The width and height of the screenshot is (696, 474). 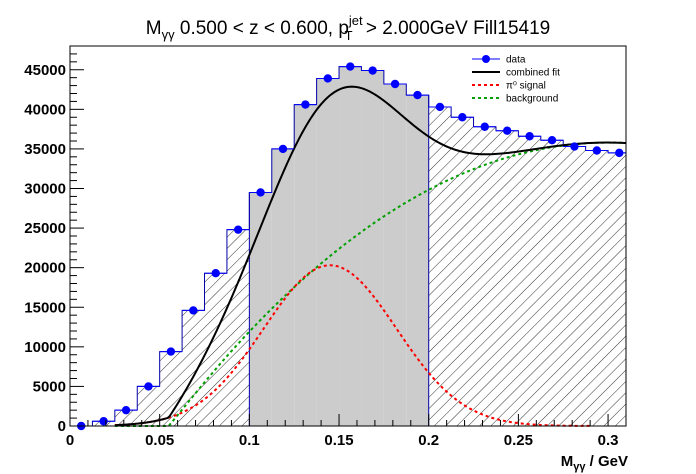 What do you see at coordinates (159, 440) in the screenshot?
I see `x-tick-label: 0.05` at bounding box center [159, 440].